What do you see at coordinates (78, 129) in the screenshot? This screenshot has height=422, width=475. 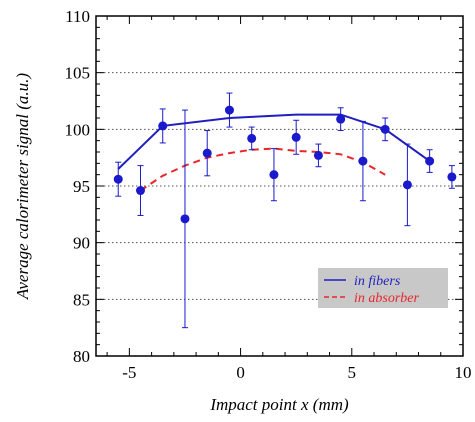 I see `y-tick-label: 100` at bounding box center [78, 129].